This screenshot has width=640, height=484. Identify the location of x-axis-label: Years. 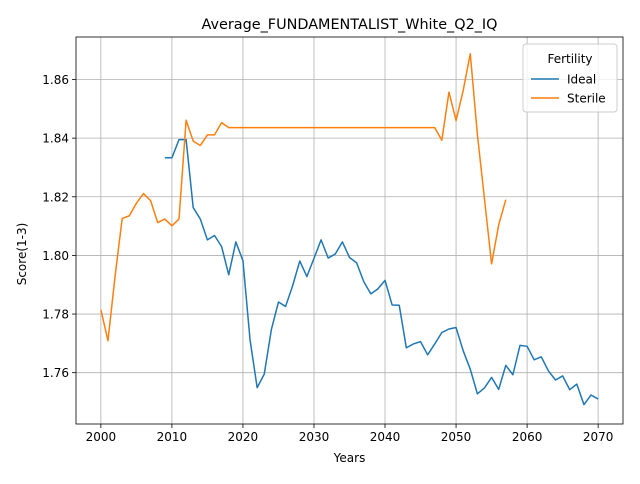
(349, 458).